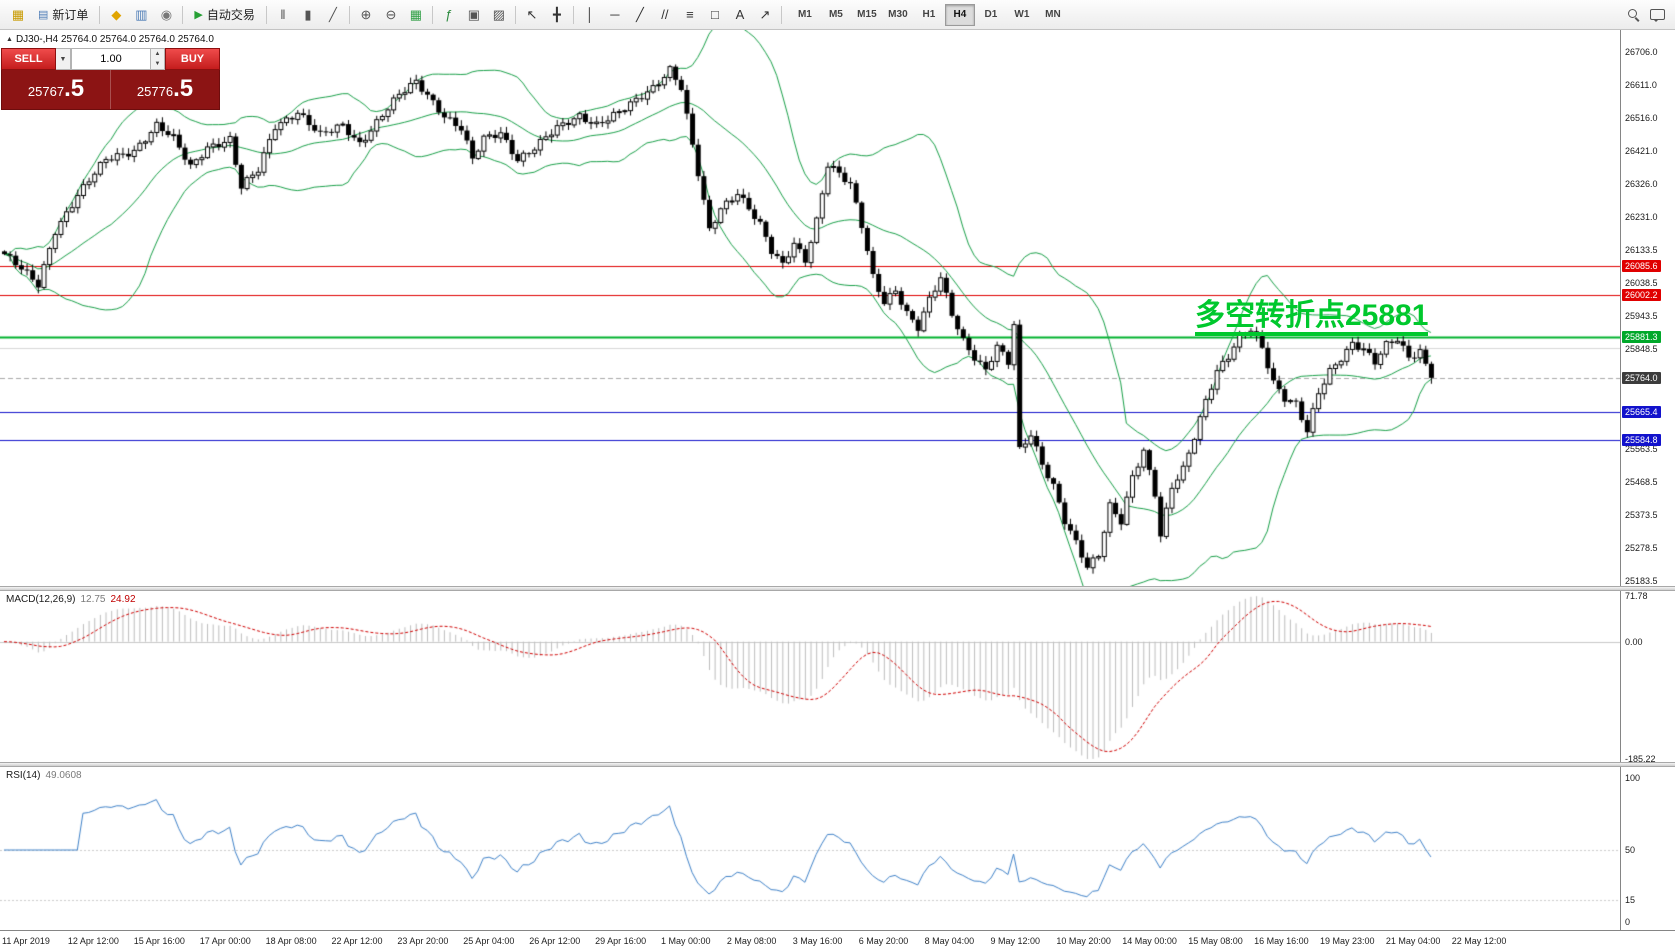 The height and width of the screenshot is (952, 1675). Describe the element at coordinates (765, 14) in the screenshot. I see `arrow-tools-icon: ↗` at that location.